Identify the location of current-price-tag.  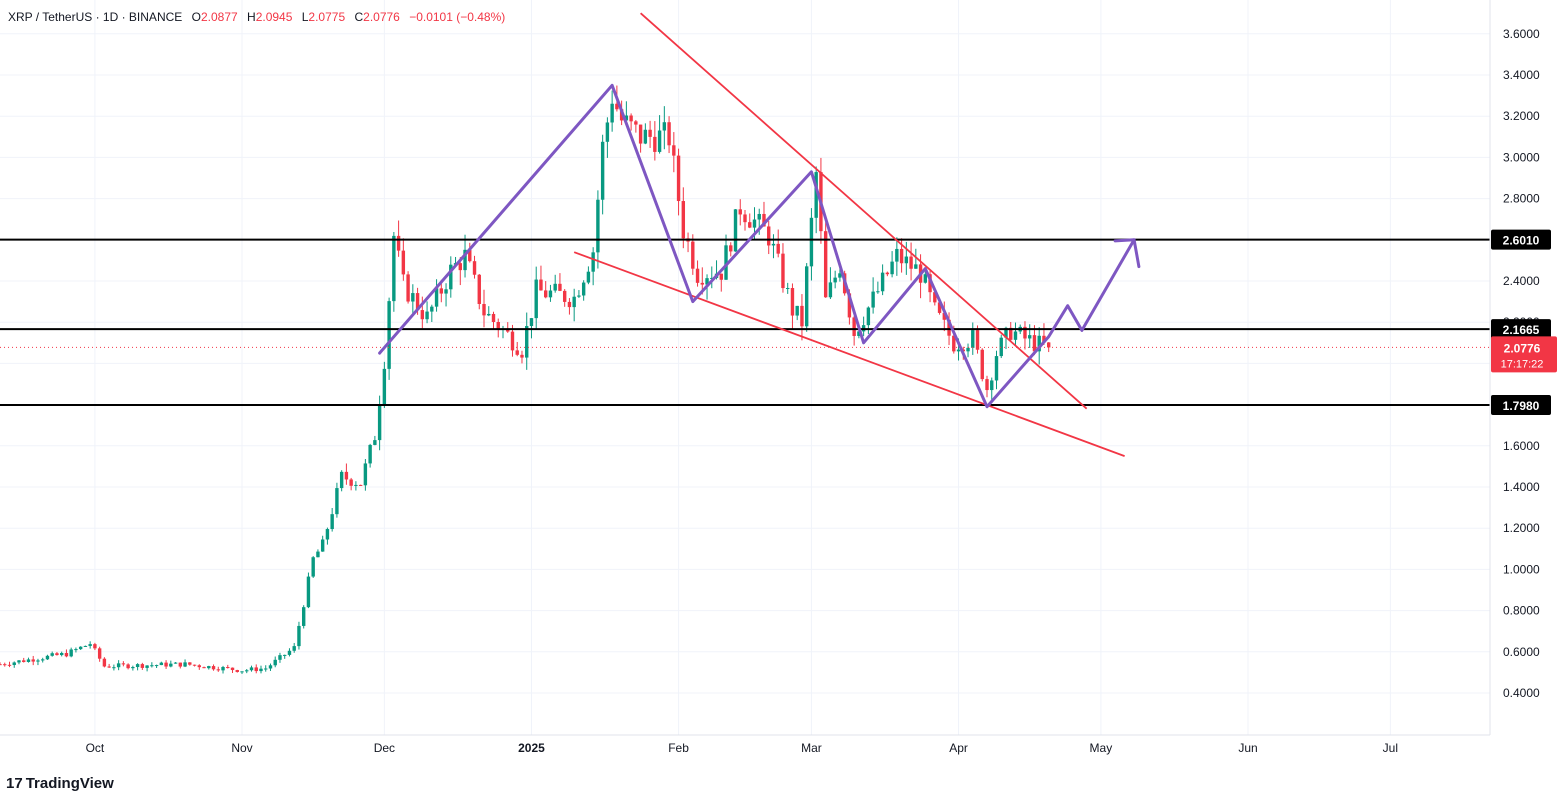
(1524, 354).